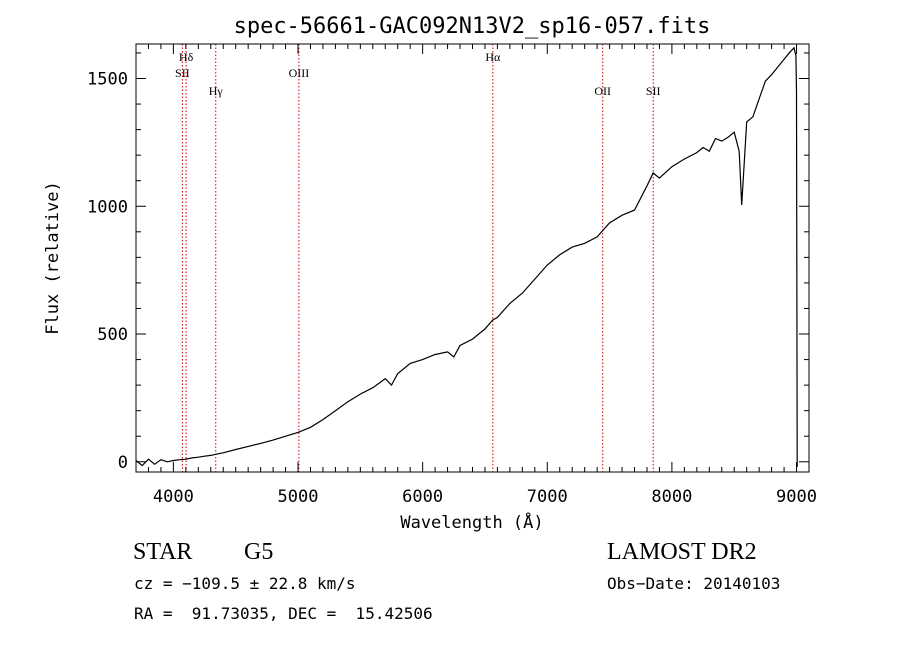 This screenshot has height=649, width=900. Describe the element at coordinates (671, 497) in the screenshot. I see `x-tick-label: 8000` at that location.